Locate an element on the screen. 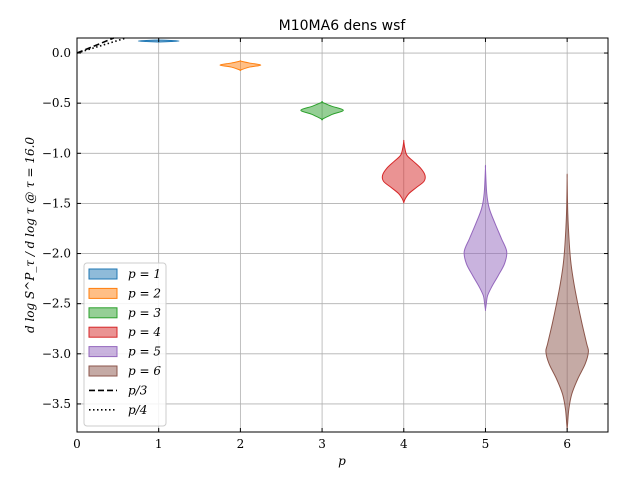 The width and height of the screenshot is (640, 485). reference-line-layer is located at coordinates (101, 45).